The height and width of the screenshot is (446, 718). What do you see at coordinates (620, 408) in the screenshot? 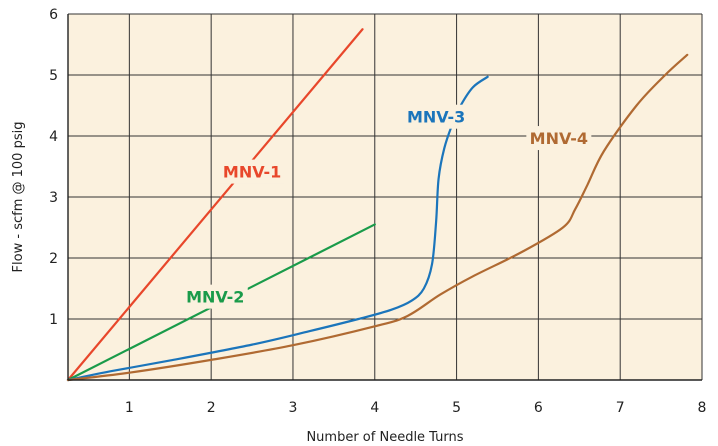
I see `x-tick-label: 7` at bounding box center [620, 408].